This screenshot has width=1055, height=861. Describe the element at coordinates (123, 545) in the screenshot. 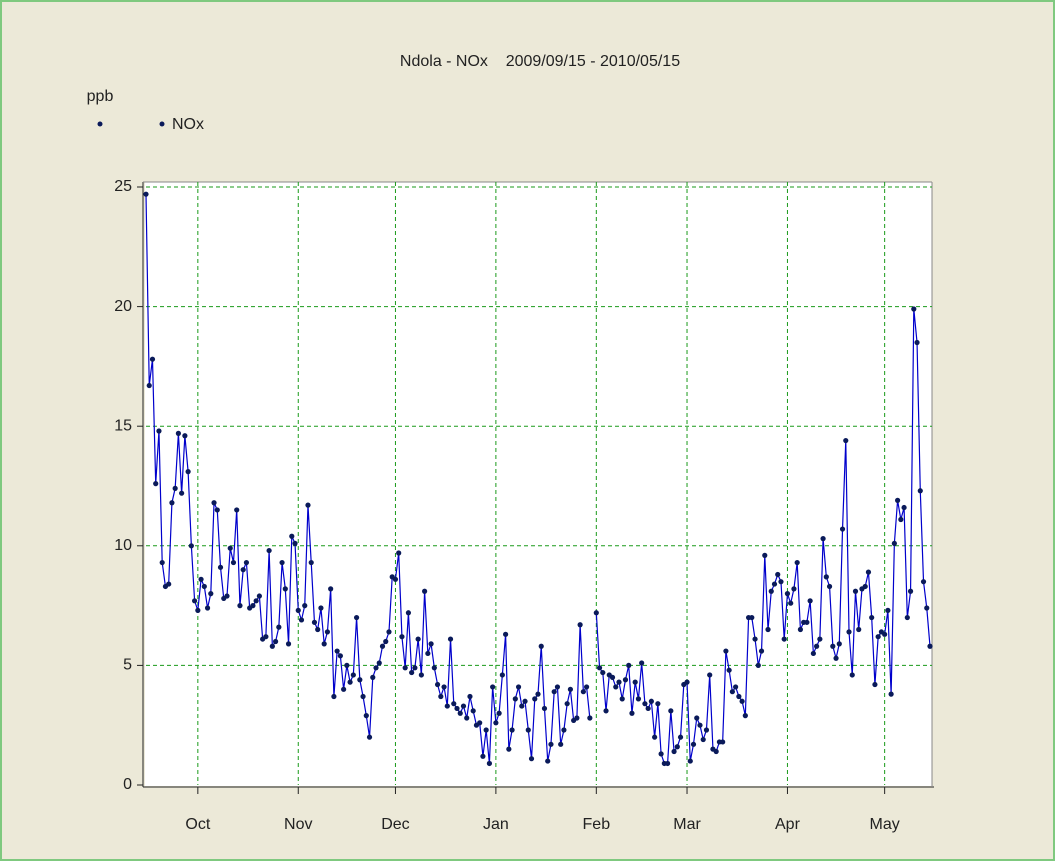

I see `y-tick-label: 10` at that location.